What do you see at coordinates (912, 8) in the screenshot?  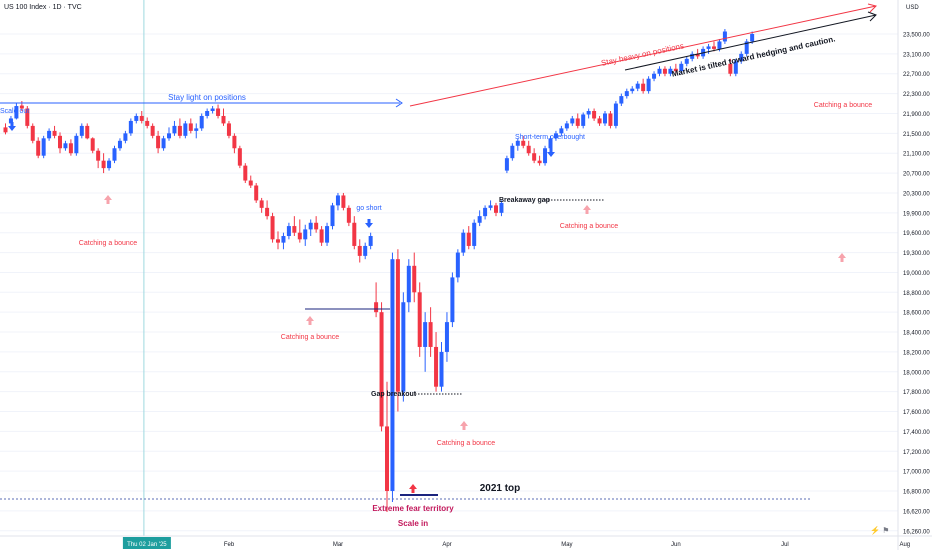 I see `currency-label: USD` at bounding box center [912, 8].